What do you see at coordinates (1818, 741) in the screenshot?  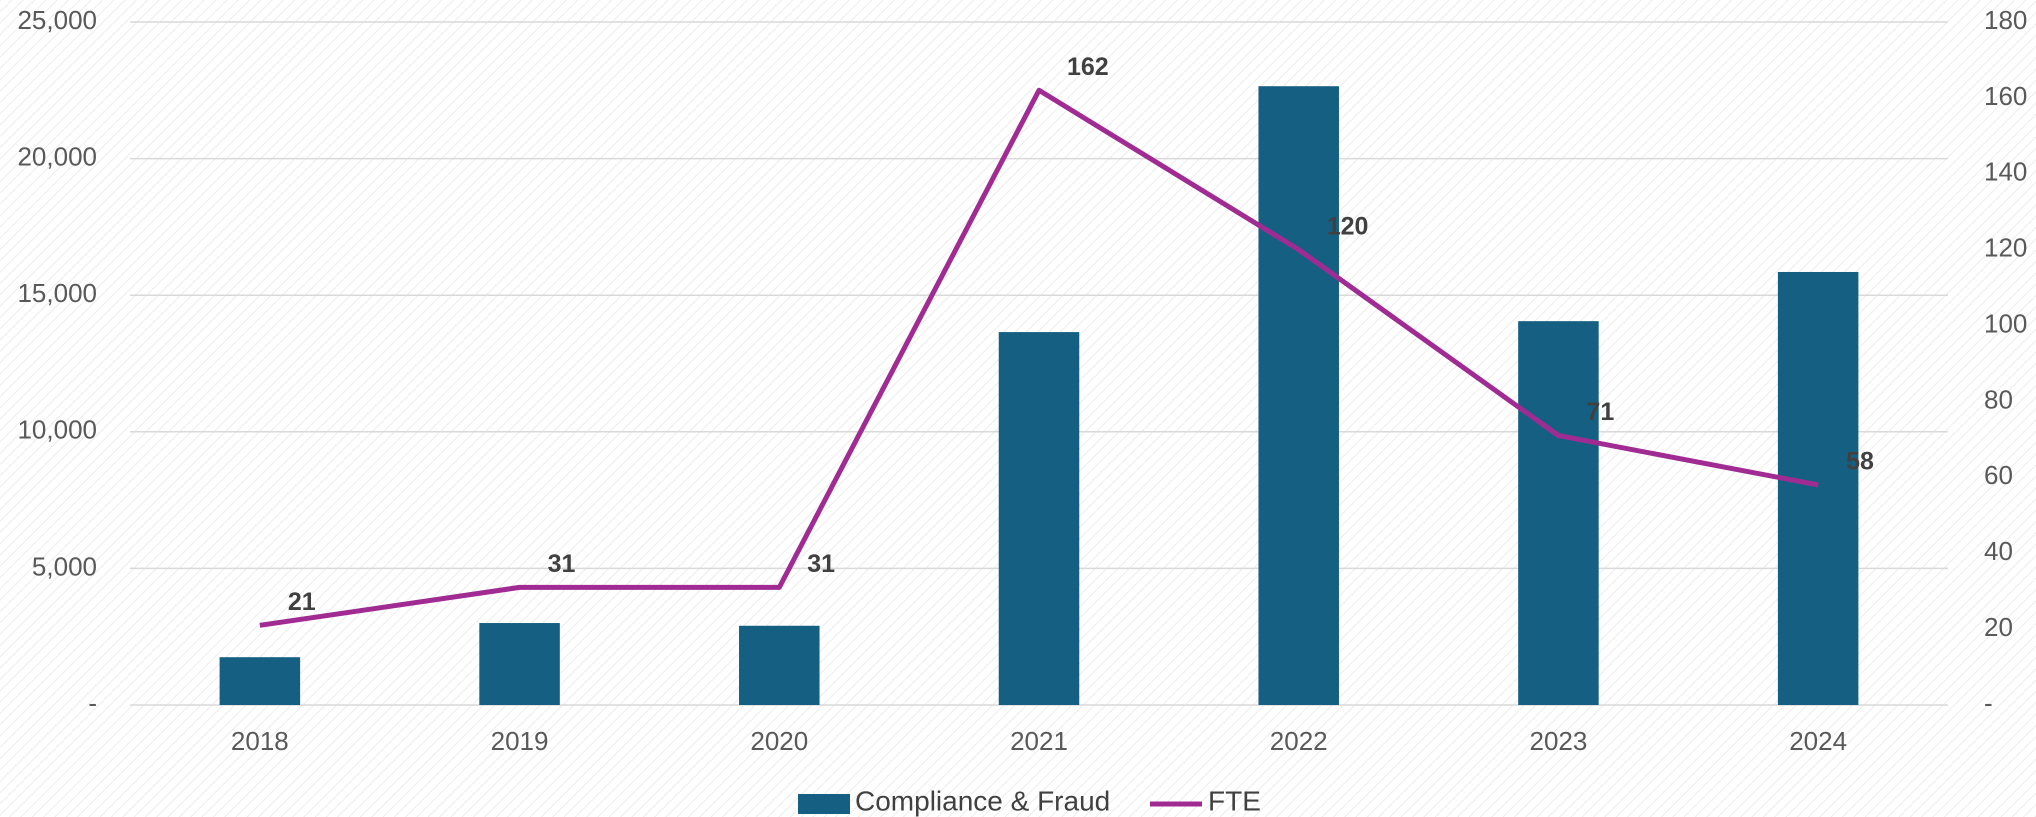 I see `x-tick-label: 2024` at bounding box center [1818, 741].